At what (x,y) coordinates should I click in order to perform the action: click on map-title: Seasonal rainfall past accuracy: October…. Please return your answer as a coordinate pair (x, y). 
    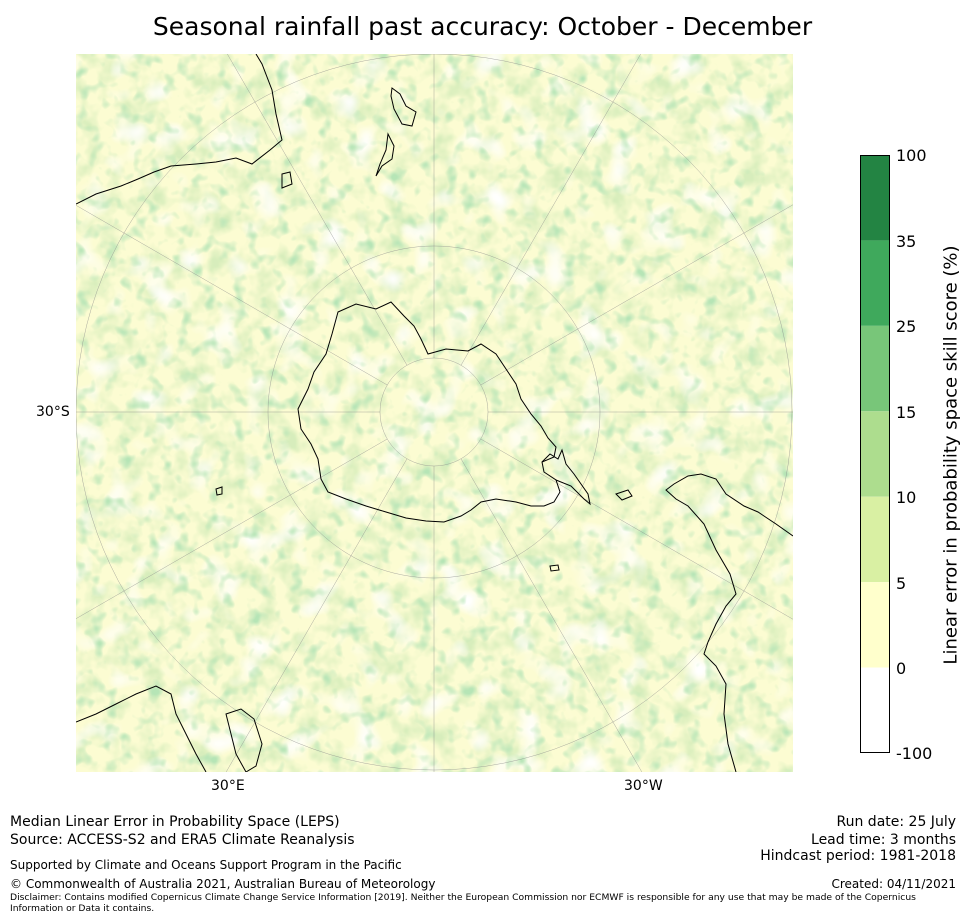
    Looking at the image, I should click on (482, 26).